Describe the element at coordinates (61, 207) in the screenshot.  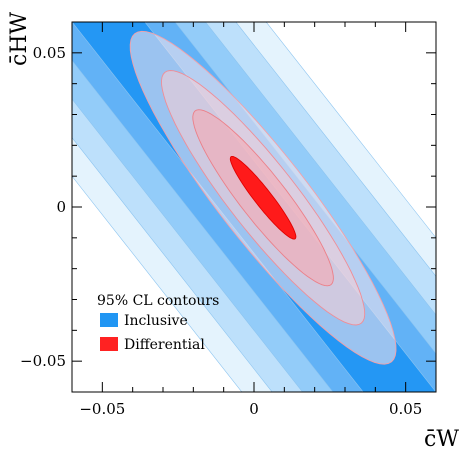
I see `y-tick-label: 0` at that location.